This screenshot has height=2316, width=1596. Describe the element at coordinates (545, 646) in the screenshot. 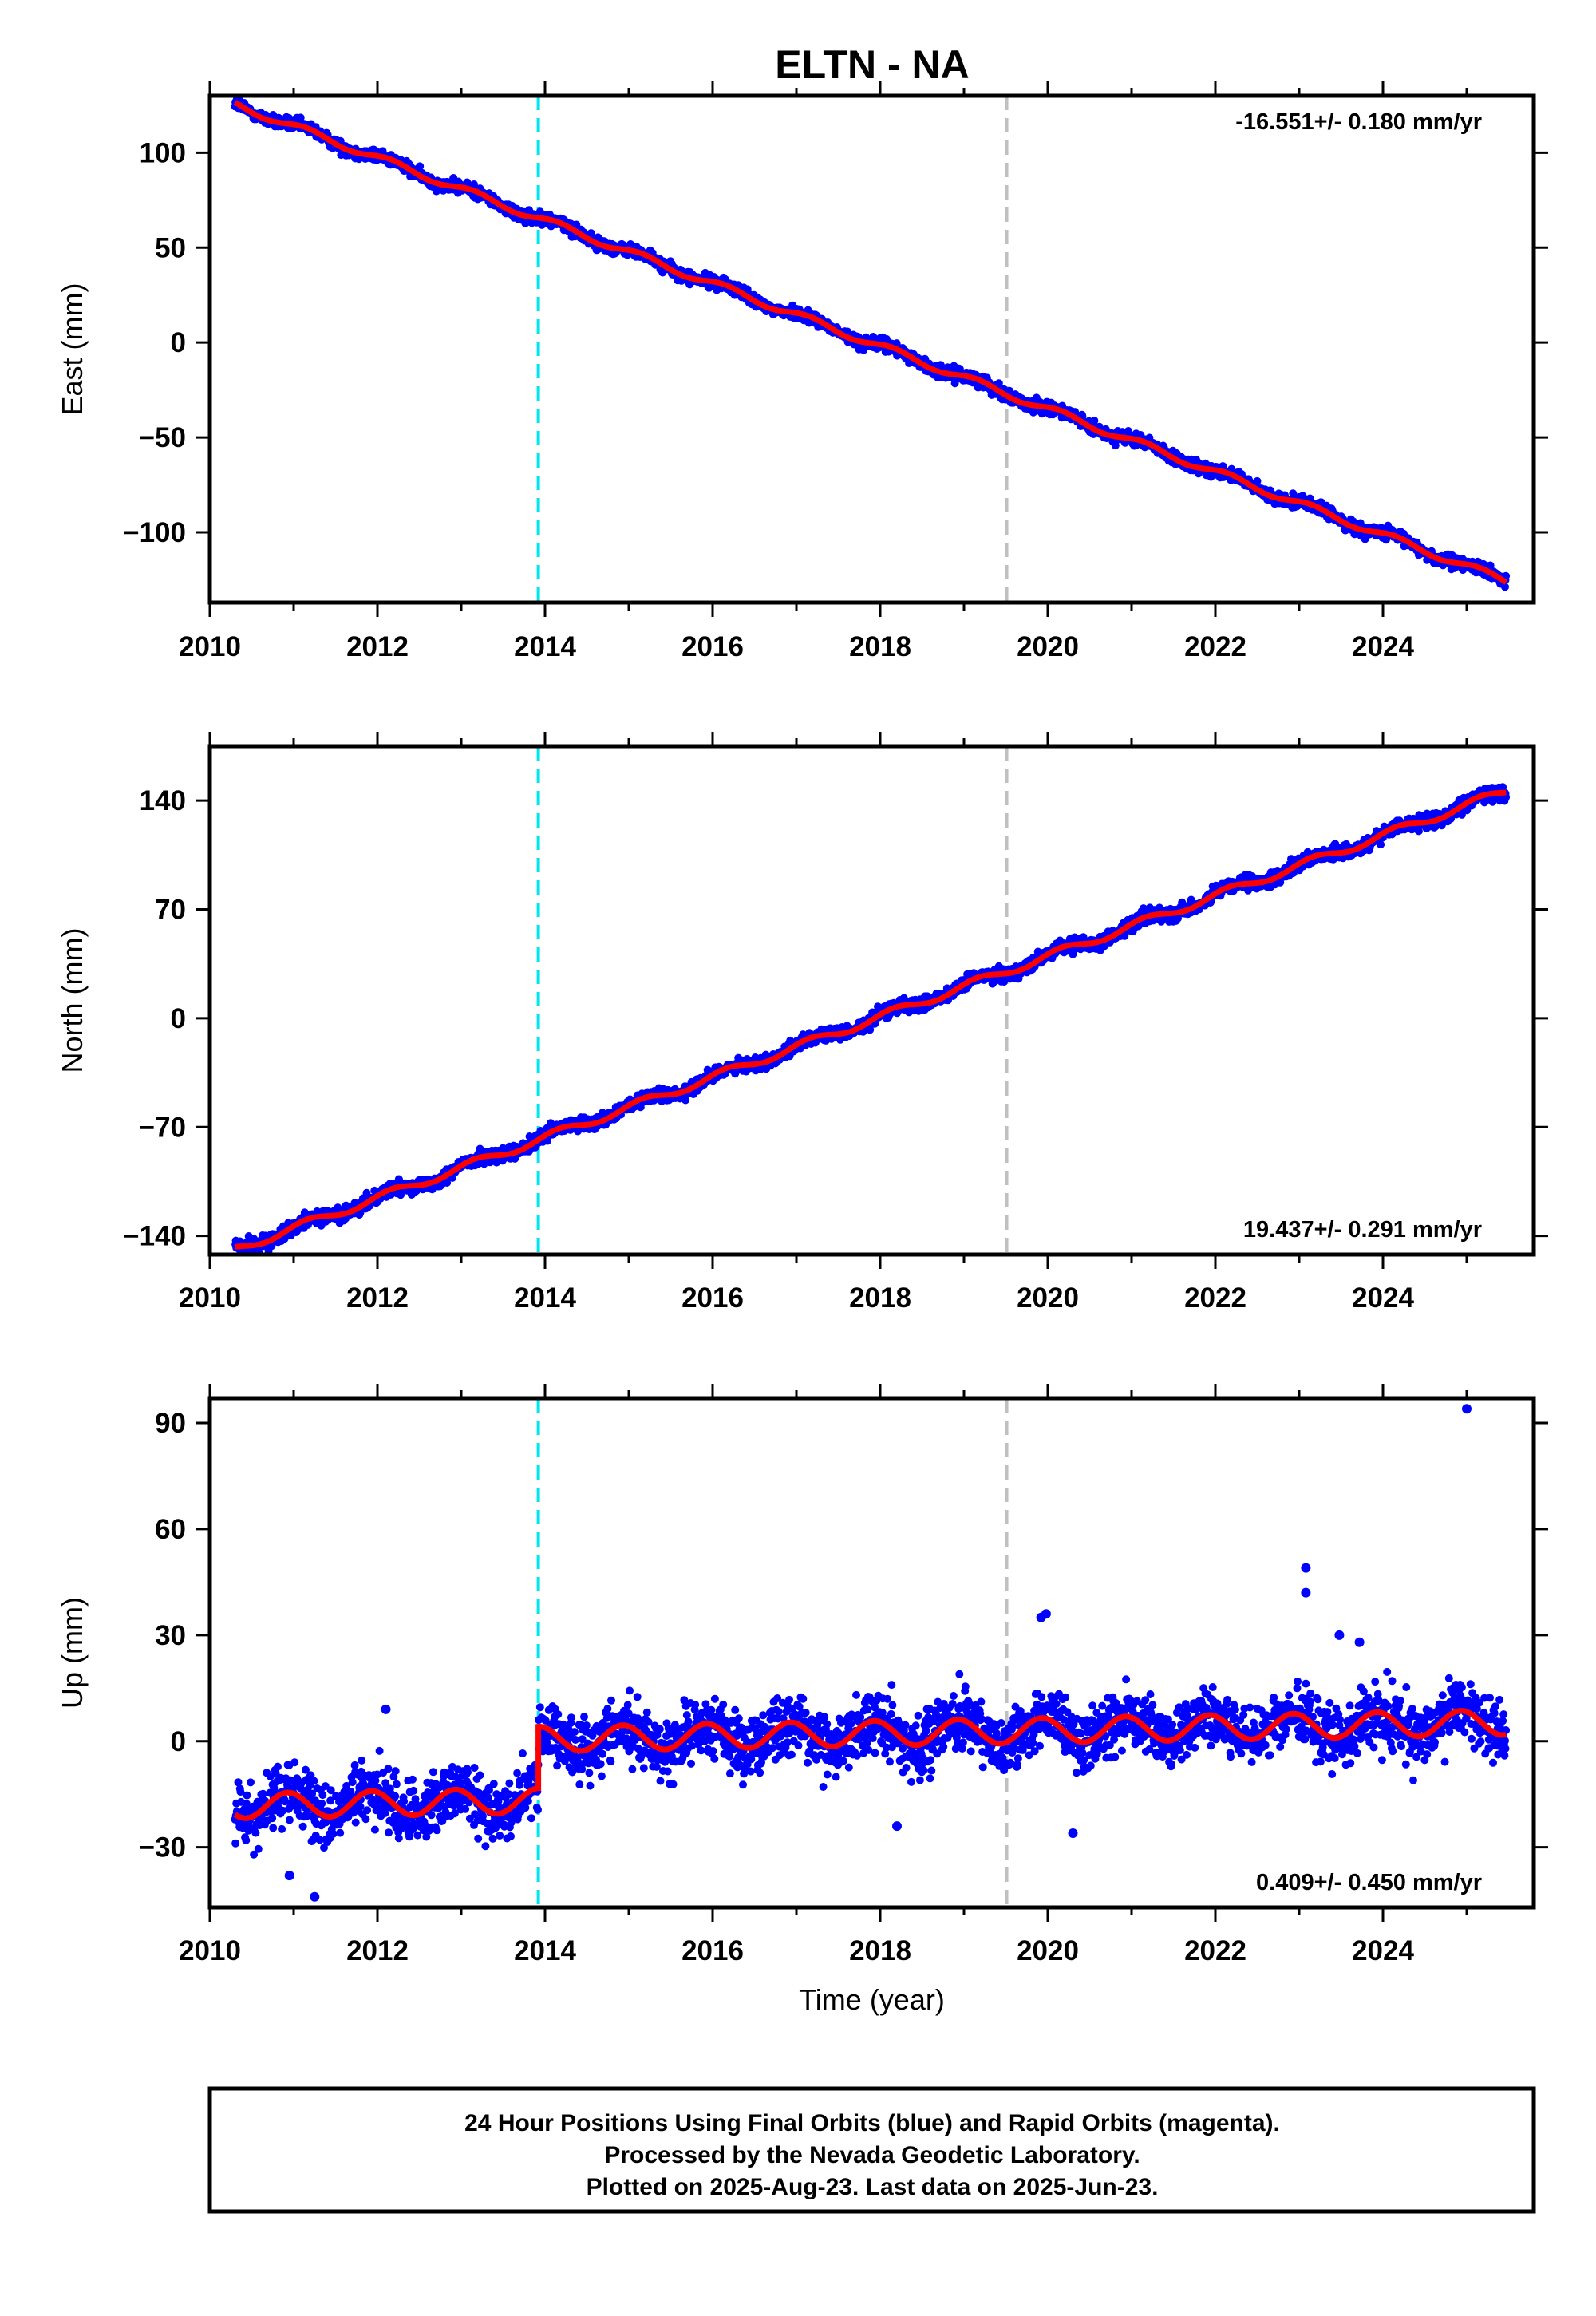

I see `x-tick-label: 2014` at that location.